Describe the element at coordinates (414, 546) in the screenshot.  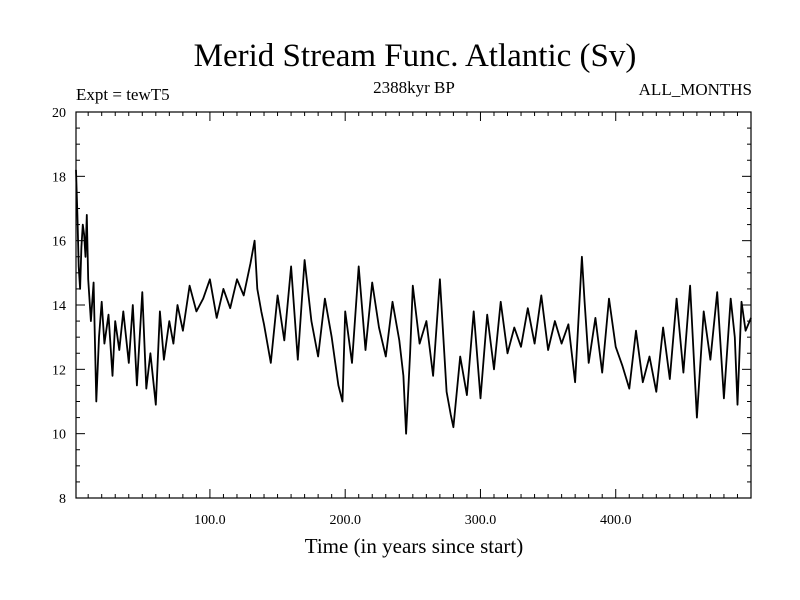
I see `x-axis-label: Time (in years since start)` at that location.